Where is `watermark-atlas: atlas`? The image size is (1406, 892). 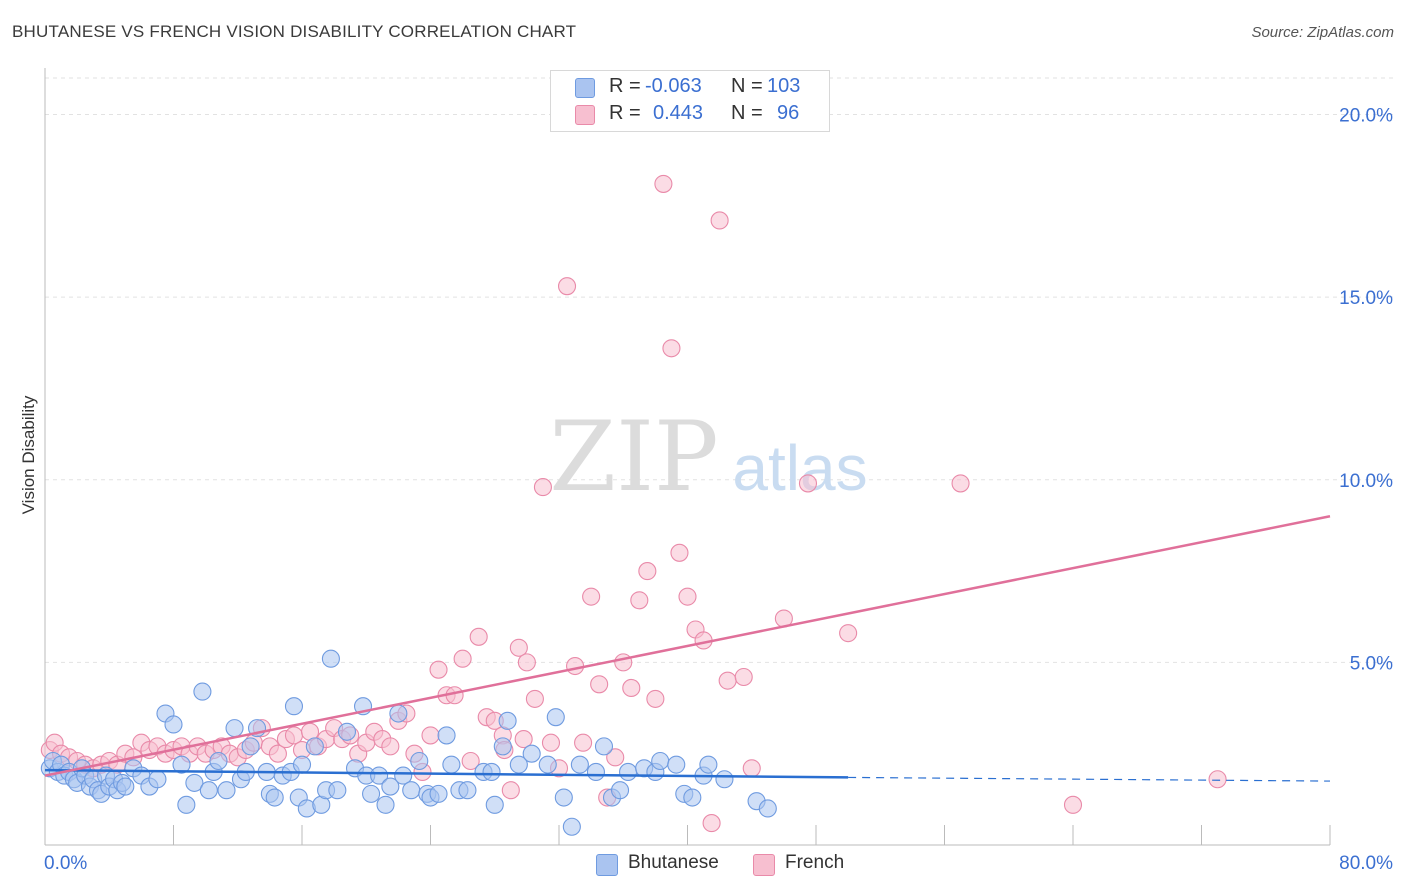 watermark-atlas: atlas is located at coordinates (799, 468).